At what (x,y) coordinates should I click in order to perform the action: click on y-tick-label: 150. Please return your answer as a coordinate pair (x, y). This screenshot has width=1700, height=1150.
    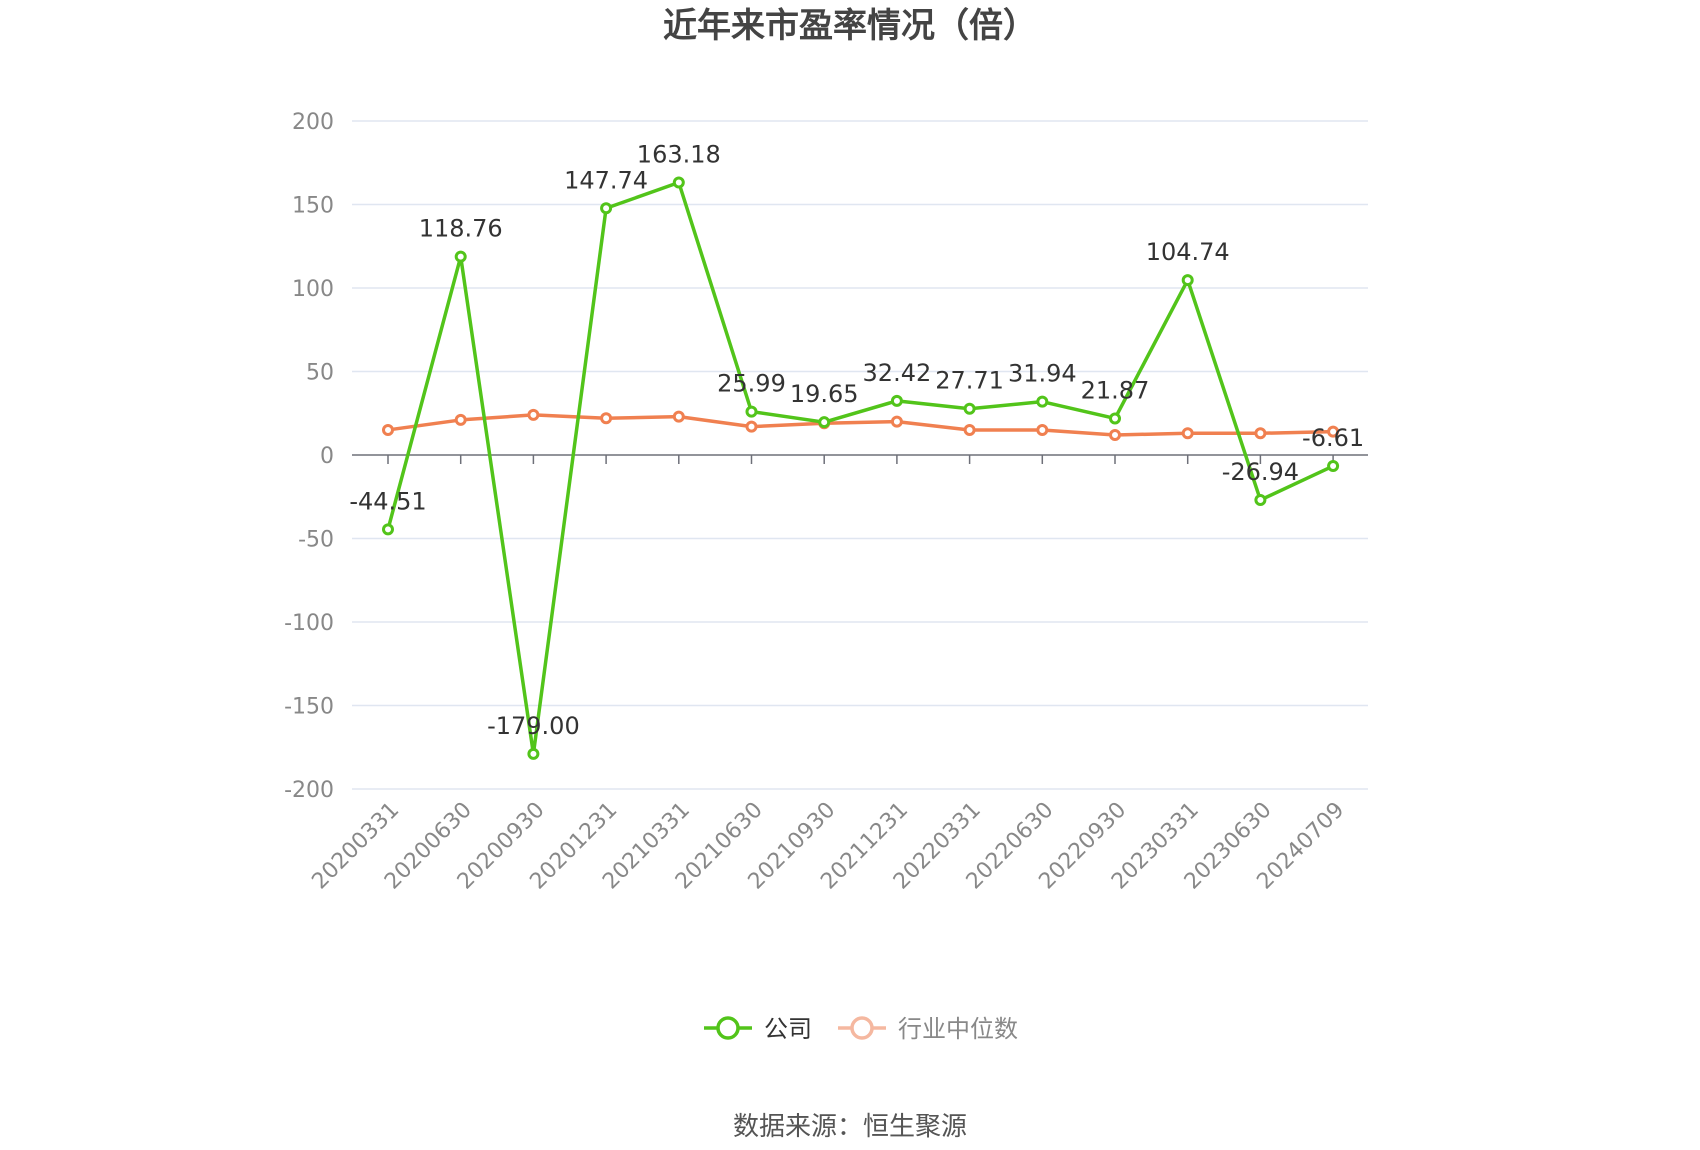
    Looking at the image, I should click on (313, 206).